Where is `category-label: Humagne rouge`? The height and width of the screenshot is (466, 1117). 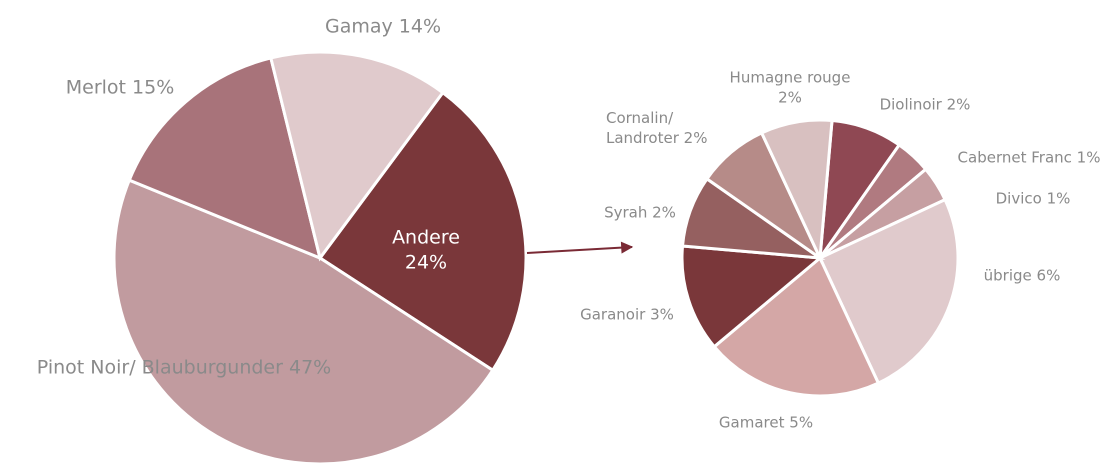 category-label: Humagne rouge is located at coordinates (790, 77).